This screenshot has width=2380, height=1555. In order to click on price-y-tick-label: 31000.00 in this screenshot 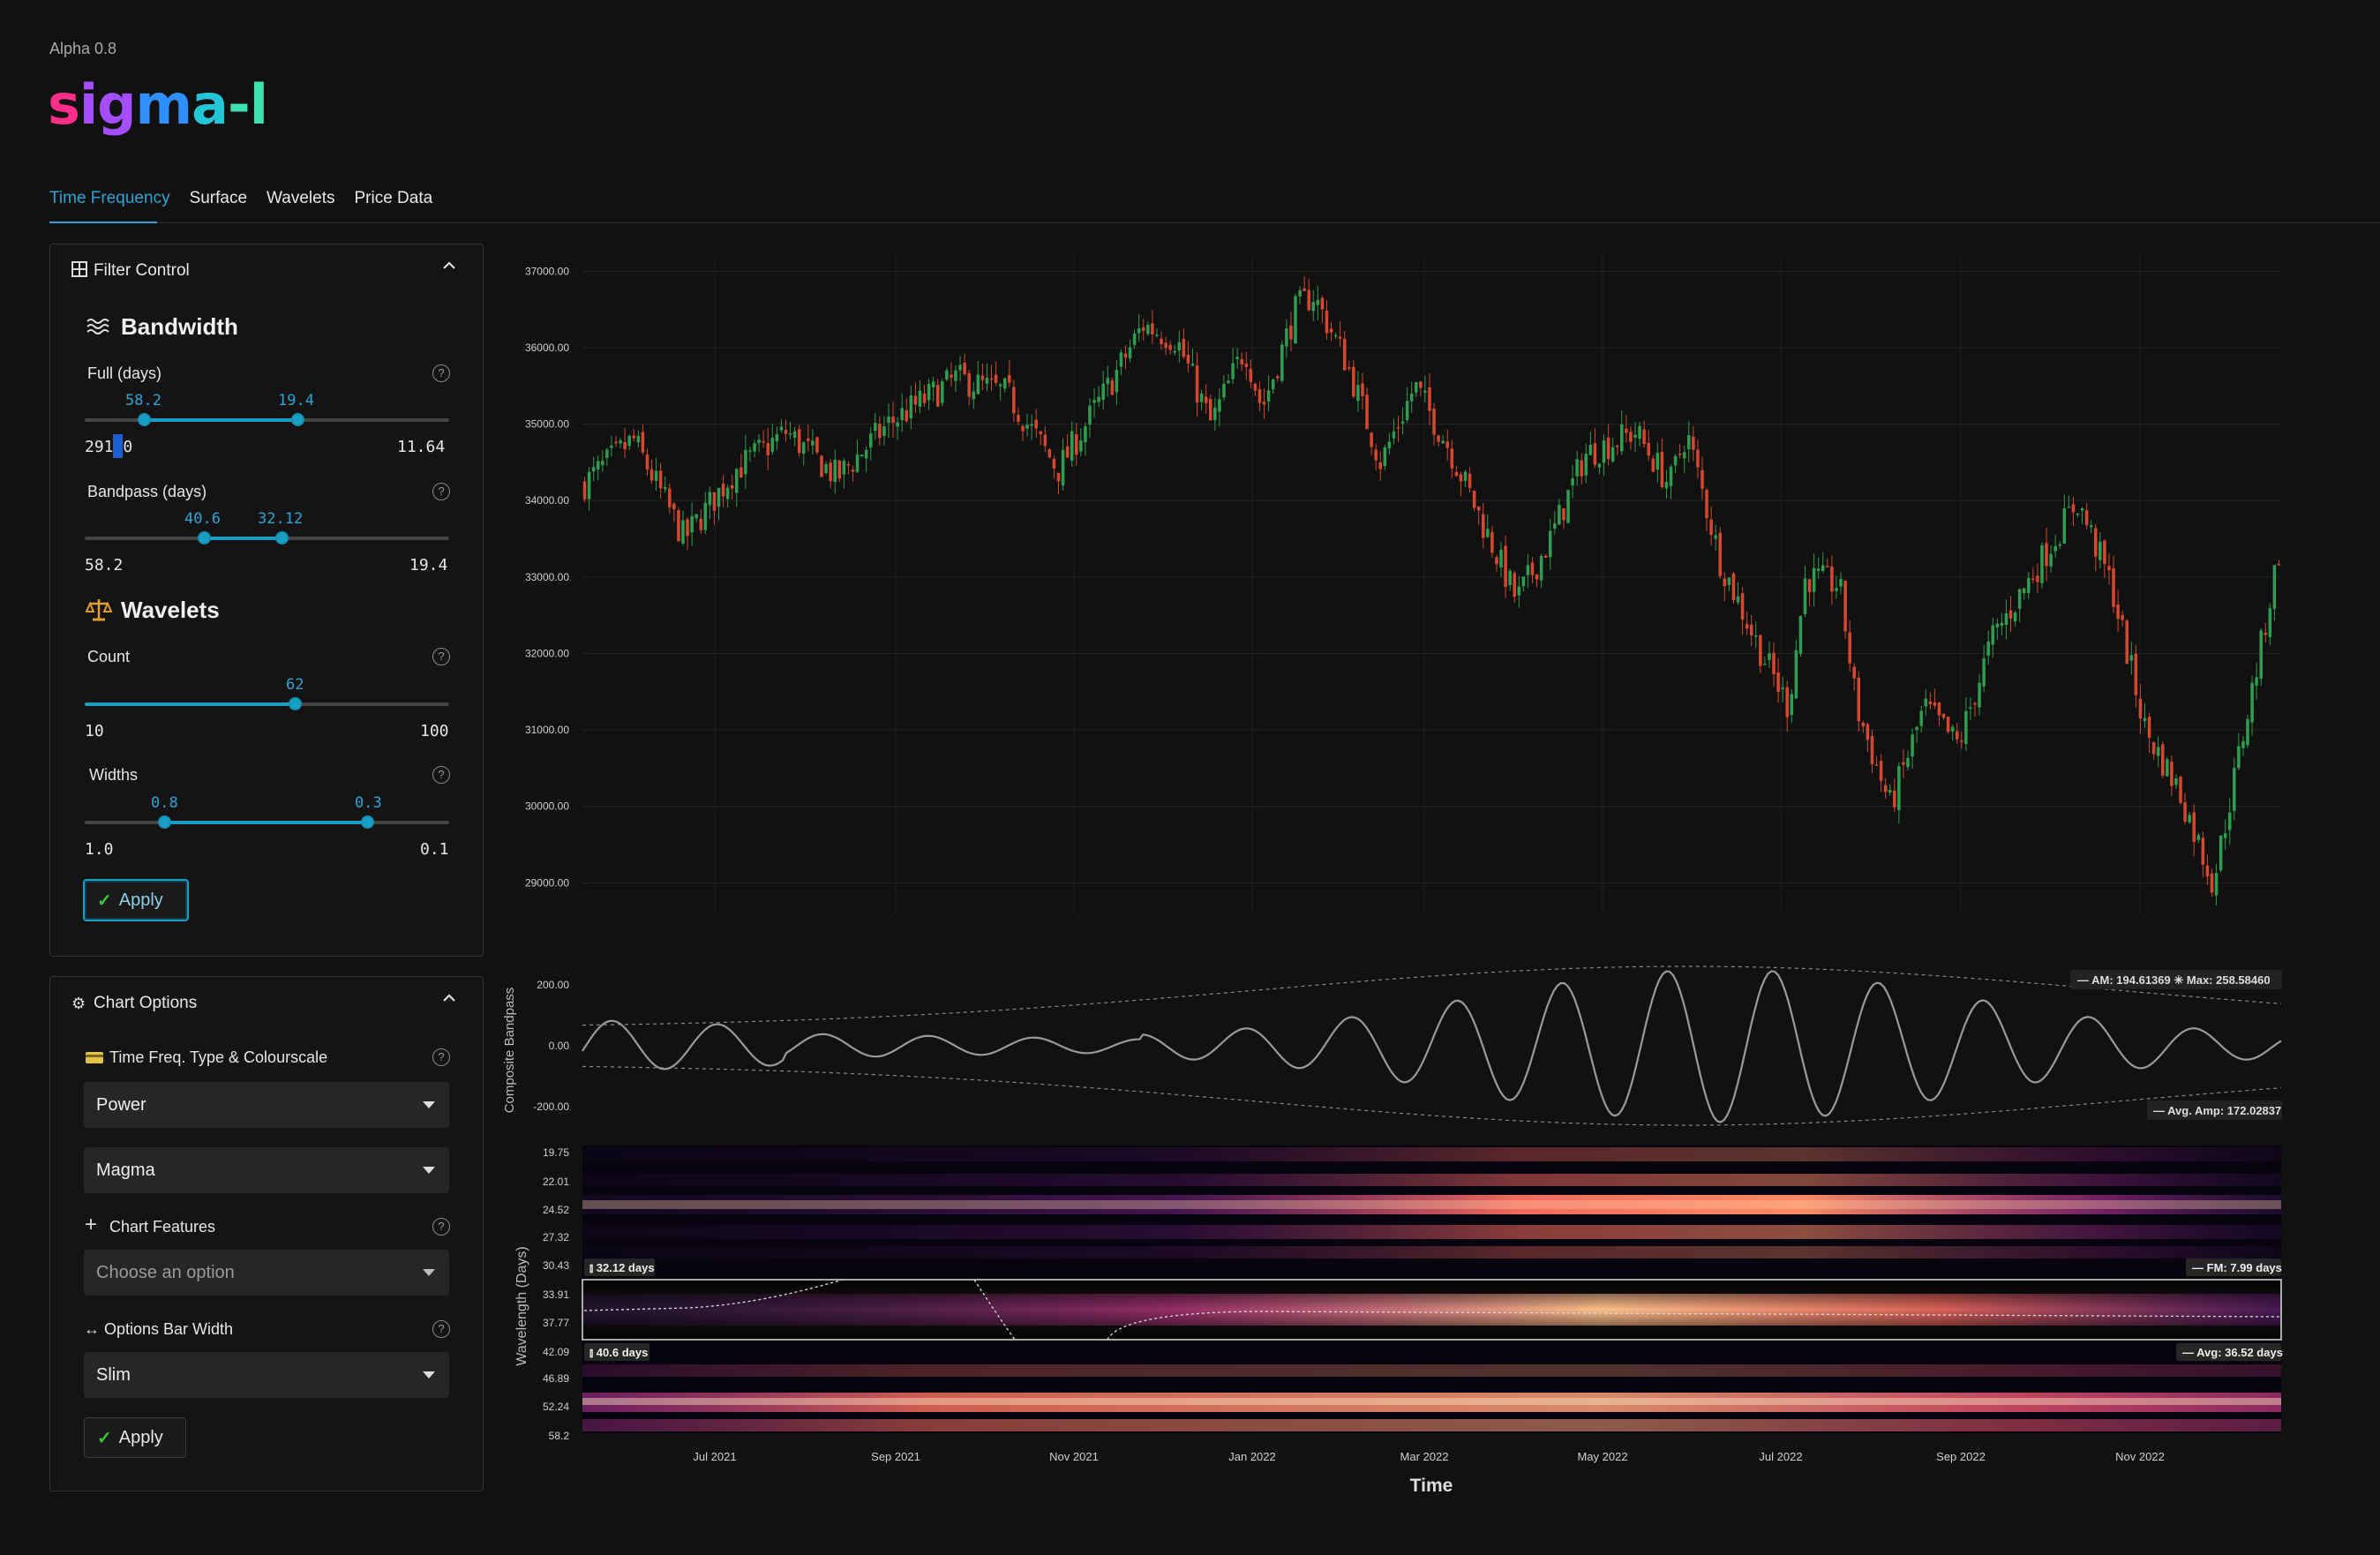, I will do `click(547, 730)`.